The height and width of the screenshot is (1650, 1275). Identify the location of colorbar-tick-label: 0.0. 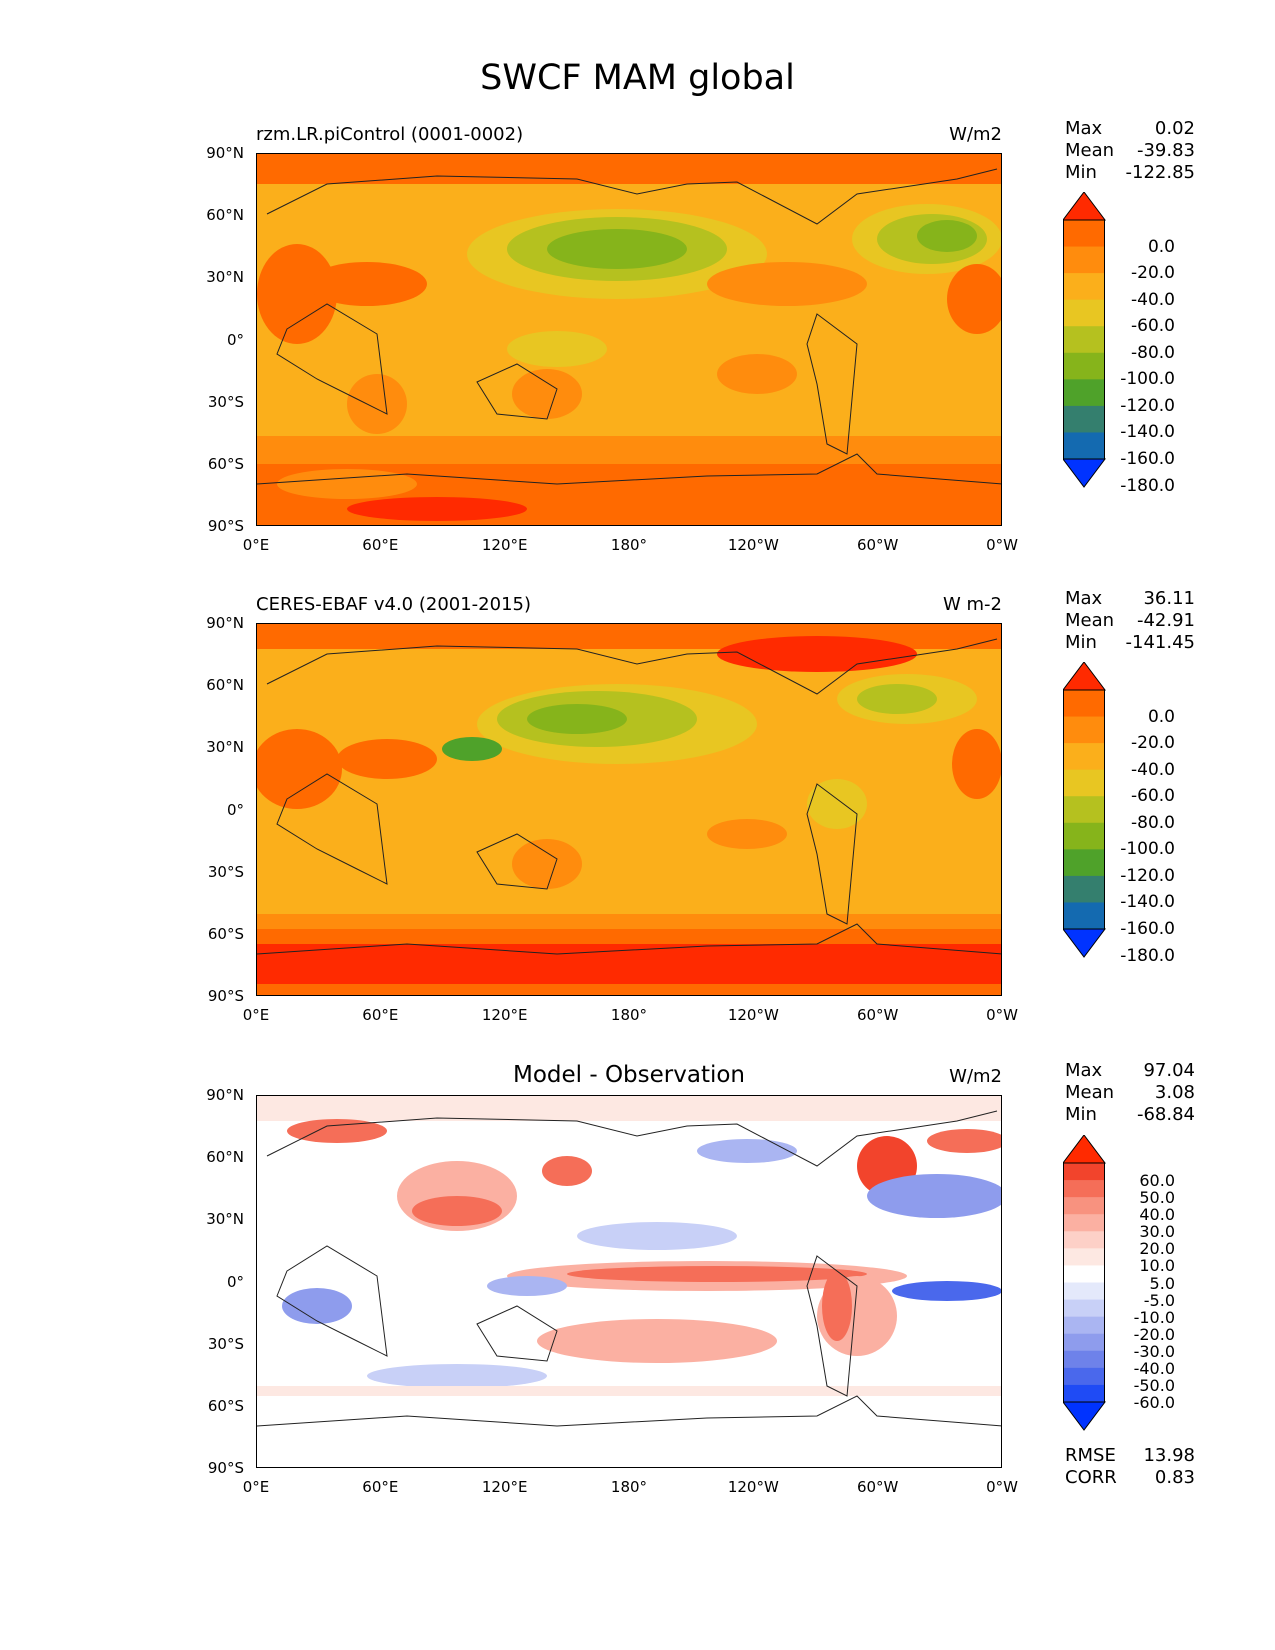
(1161, 716).